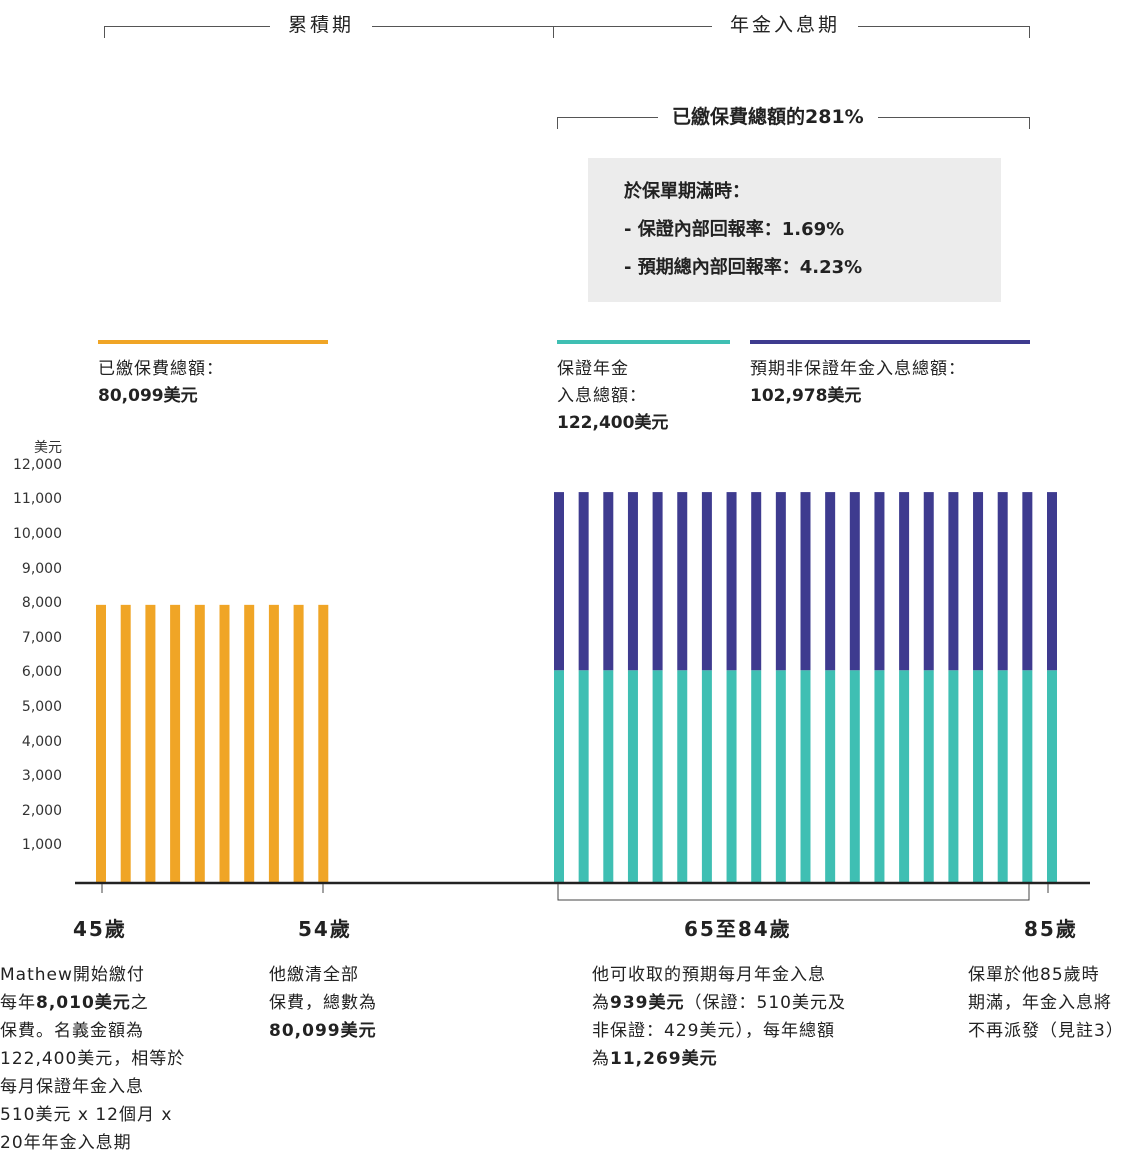 The image size is (1144, 1162). I want to click on legend-premium-label: 已繳保費總額：, so click(161, 369).